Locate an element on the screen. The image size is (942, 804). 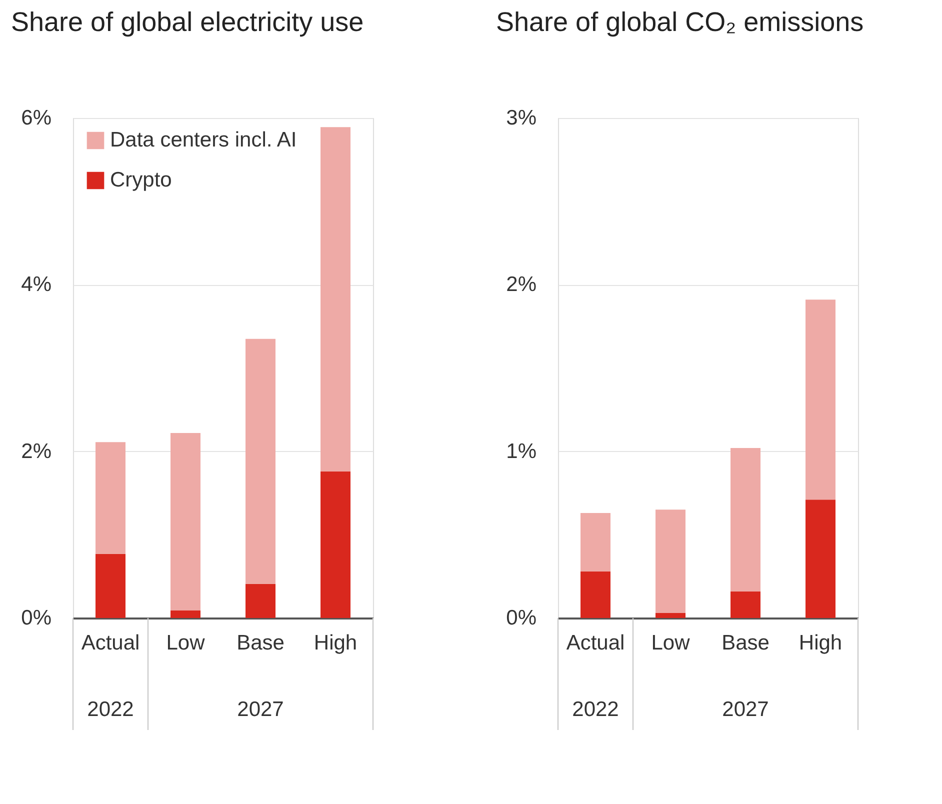
chart-title: Share of global electricity use is located at coordinates (187, 22).